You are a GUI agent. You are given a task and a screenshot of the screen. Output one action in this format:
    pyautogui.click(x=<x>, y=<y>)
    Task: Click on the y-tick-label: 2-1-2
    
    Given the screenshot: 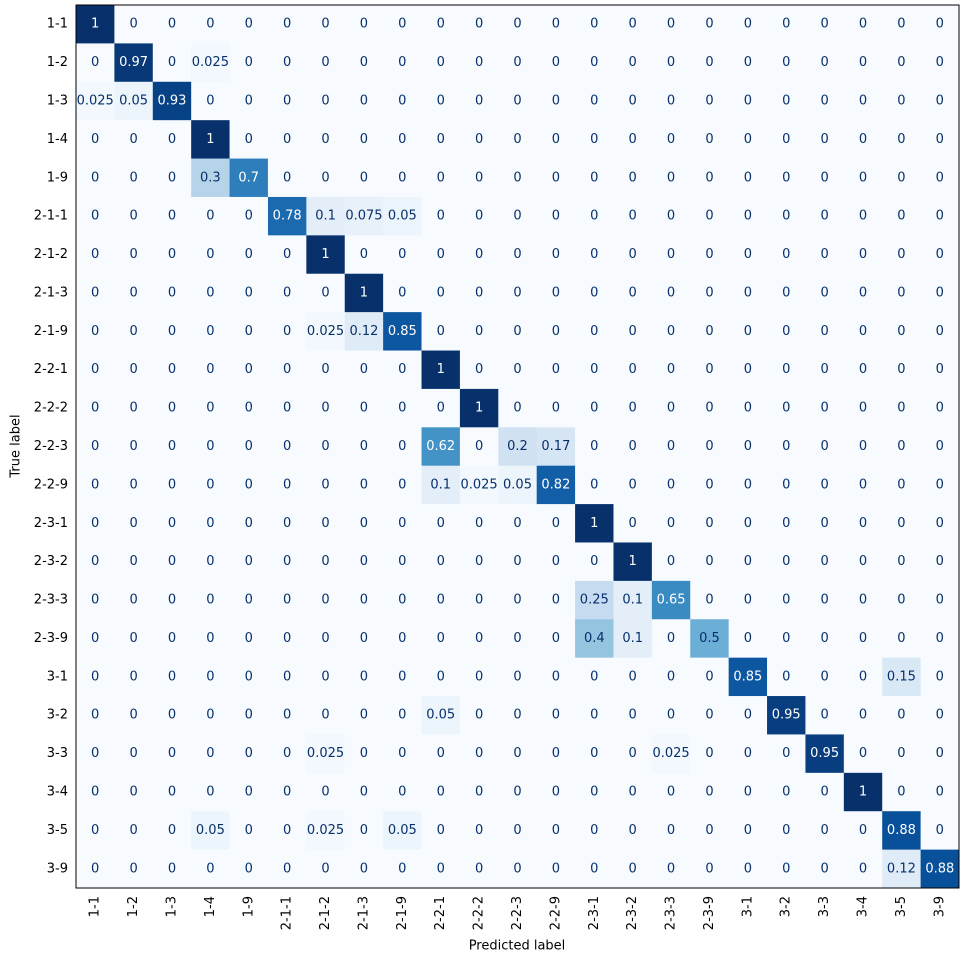 What is the action you would take?
    pyautogui.click(x=51, y=254)
    